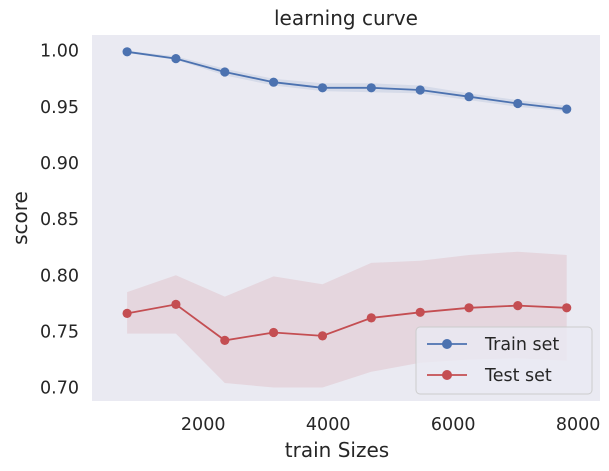 This screenshot has height=471, width=609. Describe the element at coordinates (59, 108) in the screenshot. I see `y-tick-label: 0.95` at that location.